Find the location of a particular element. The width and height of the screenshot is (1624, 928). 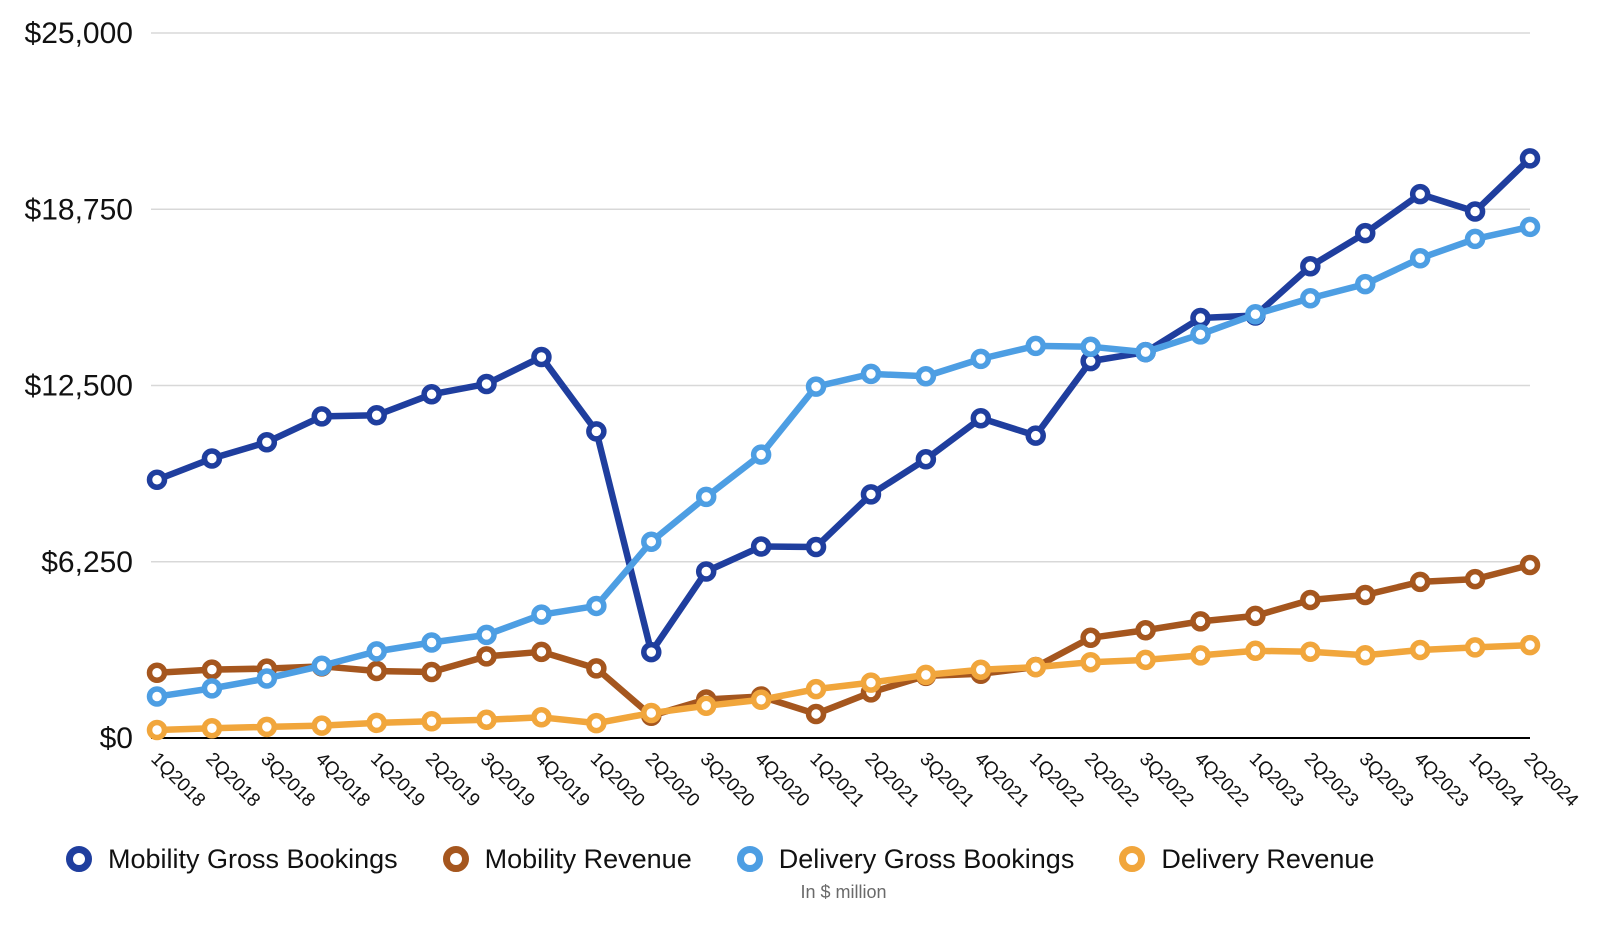

data-point-mobility-revenue-1Q2019 is located at coordinates (376, 671).